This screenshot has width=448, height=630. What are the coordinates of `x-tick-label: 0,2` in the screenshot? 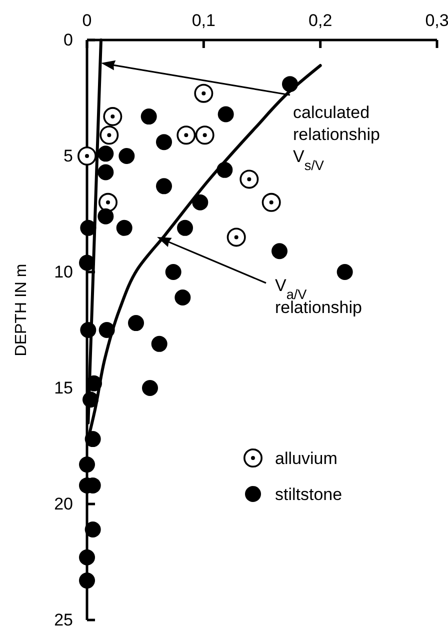 It's located at (320, 20).